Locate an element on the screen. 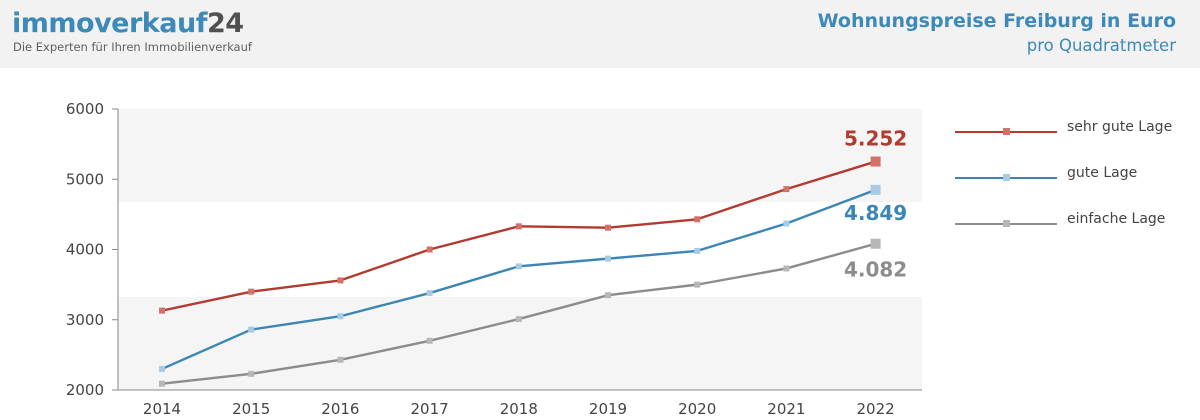 Image resolution: width=1200 pixels, height=420 pixels. legend: sehr gute Lage gute Lage einfache Lage is located at coordinates (1070, 184).